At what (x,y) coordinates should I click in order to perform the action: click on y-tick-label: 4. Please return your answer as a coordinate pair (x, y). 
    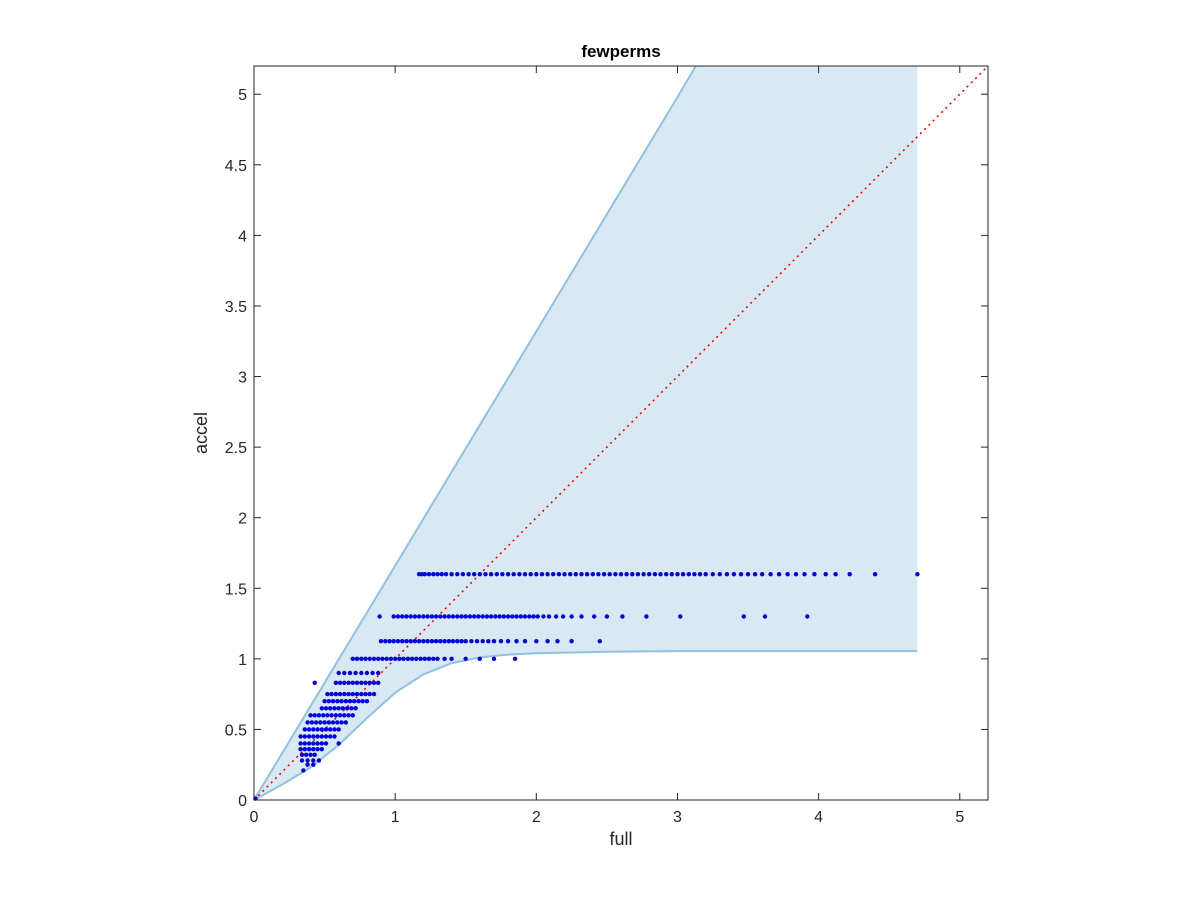
    Looking at the image, I should click on (242, 236).